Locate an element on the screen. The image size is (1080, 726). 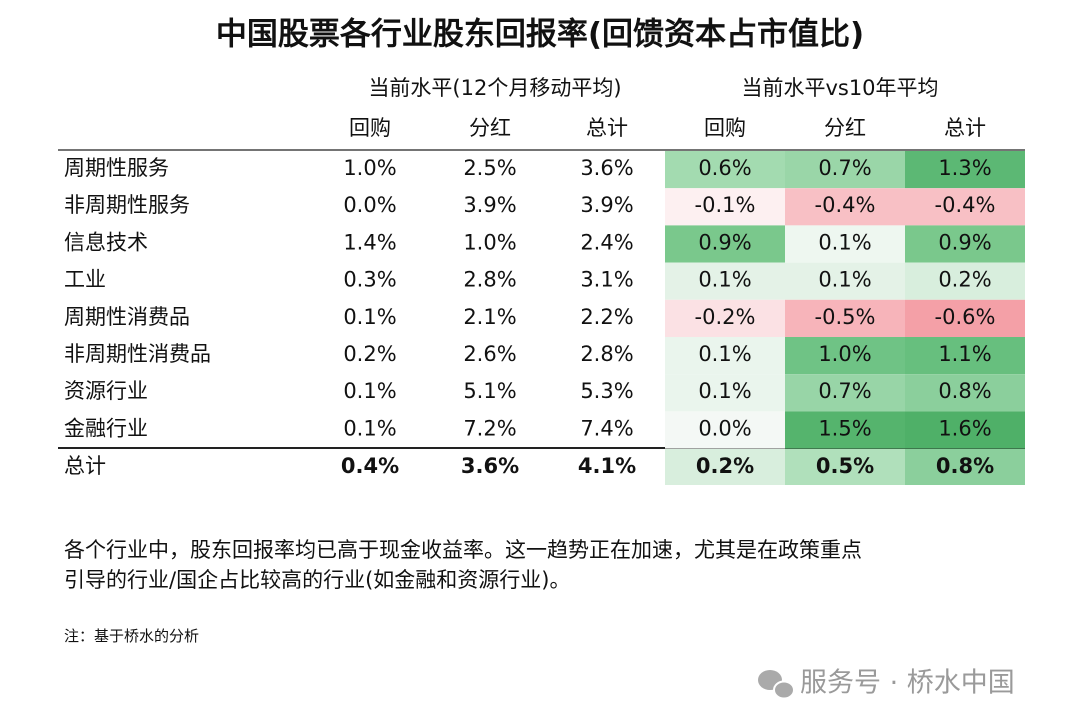
row-label: 非周期性服务 is located at coordinates (127, 205).